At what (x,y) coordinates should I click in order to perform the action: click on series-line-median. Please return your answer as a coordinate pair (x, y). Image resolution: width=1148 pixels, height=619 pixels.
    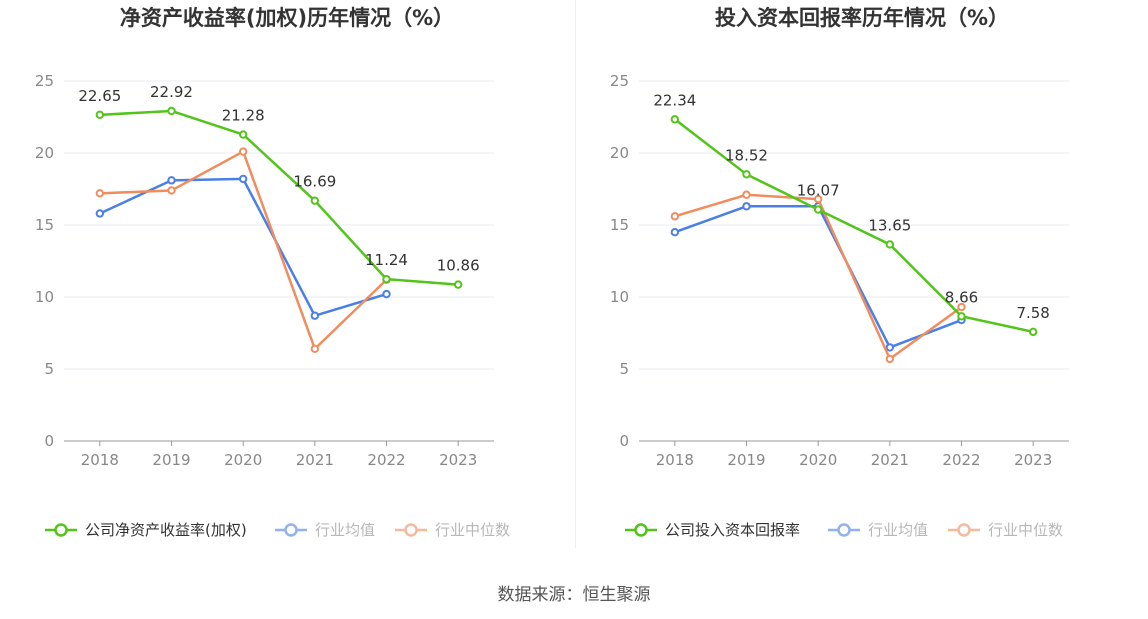
    Looking at the image, I should click on (818, 277).